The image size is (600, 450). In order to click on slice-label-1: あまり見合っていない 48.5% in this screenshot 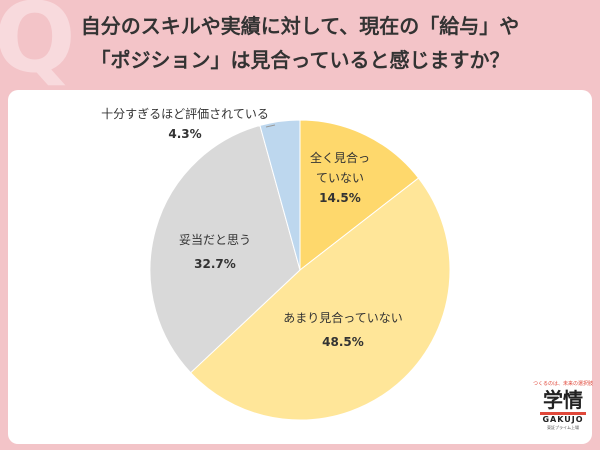, I will do `click(342, 329)`.